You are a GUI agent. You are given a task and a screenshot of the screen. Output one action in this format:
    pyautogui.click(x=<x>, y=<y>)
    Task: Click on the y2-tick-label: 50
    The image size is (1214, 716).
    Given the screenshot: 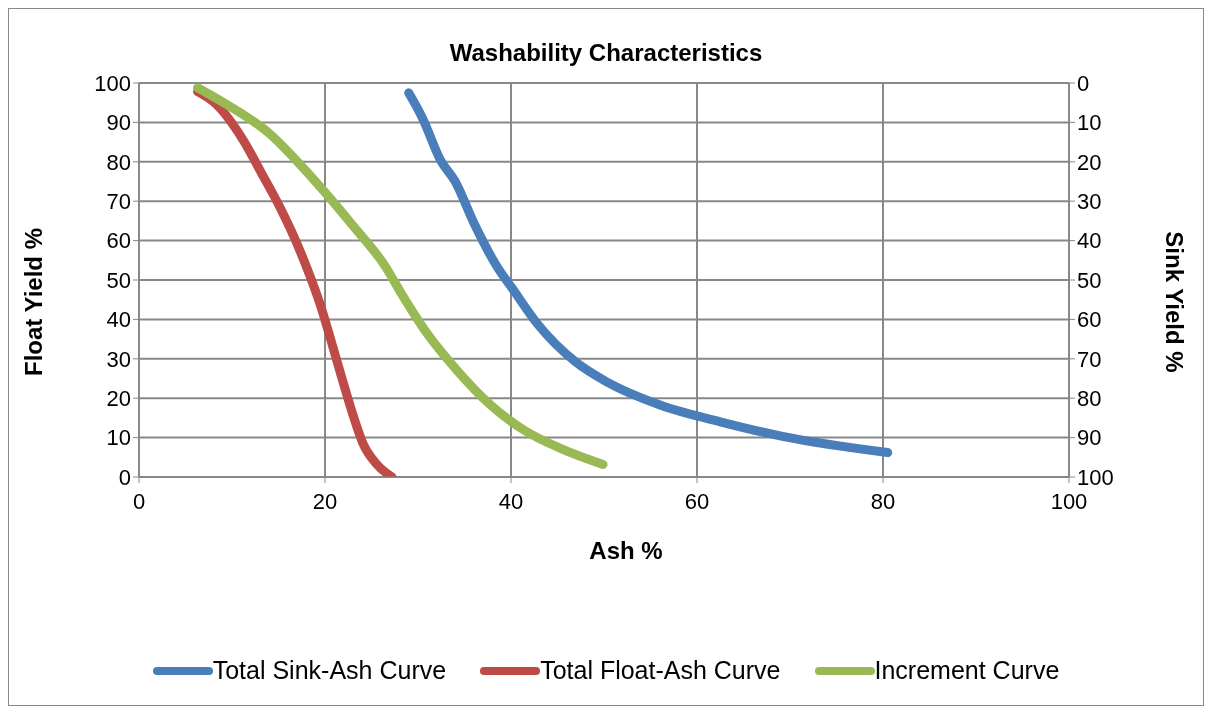 What is the action you would take?
    pyautogui.click(x=1089, y=280)
    